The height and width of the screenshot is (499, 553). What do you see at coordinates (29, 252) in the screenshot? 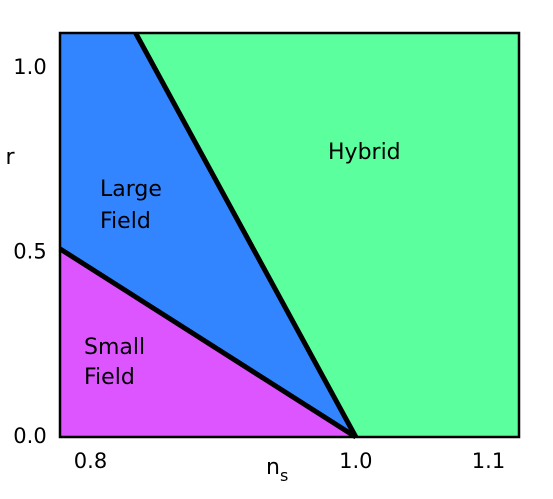
I see `y-tick-label: 0.5` at bounding box center [29, 252].